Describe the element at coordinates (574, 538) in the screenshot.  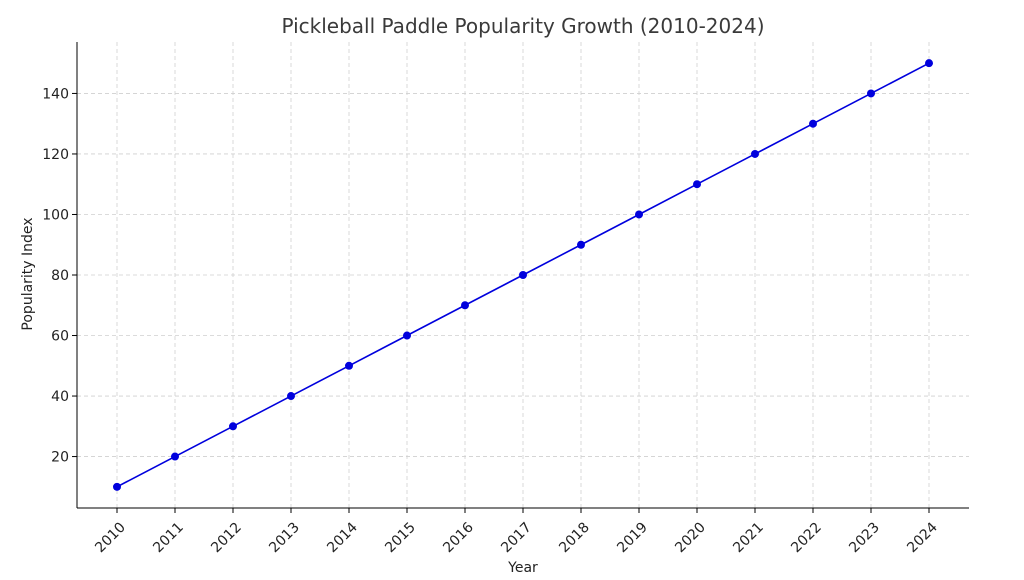
I see `x-tick-label: 2018` at that location.